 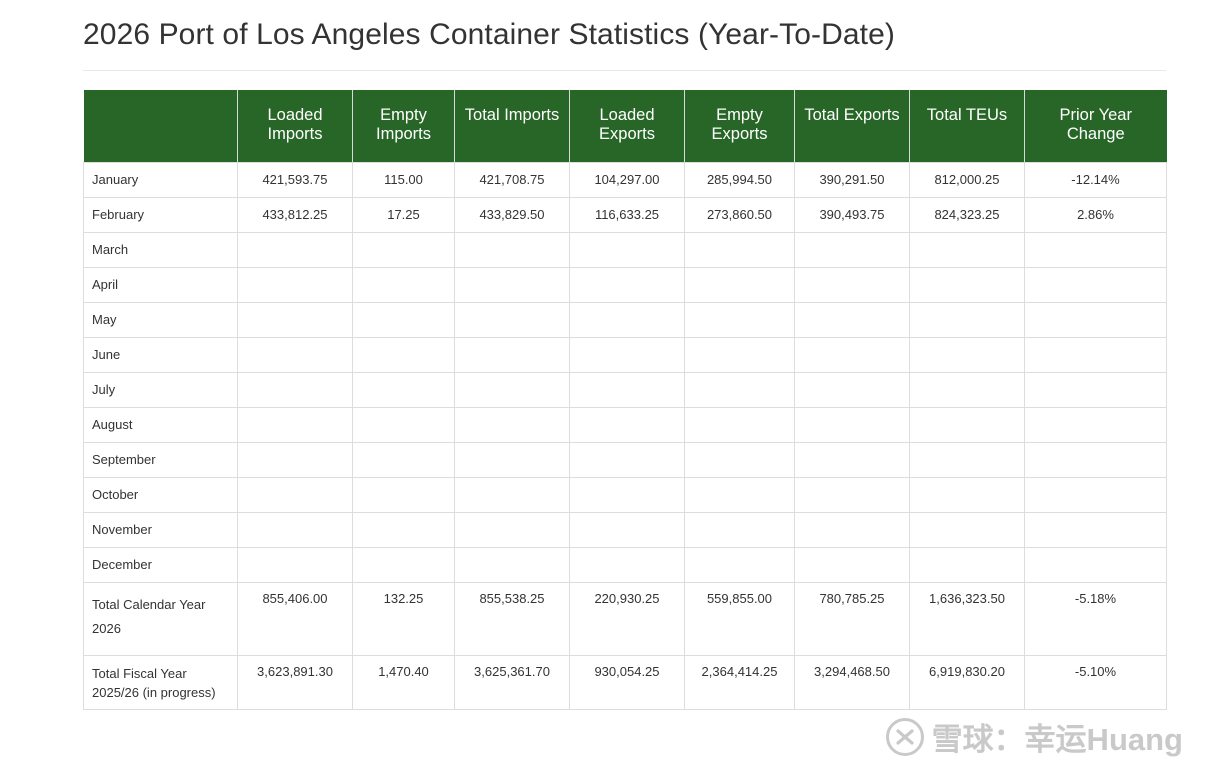 I want to click on table-row: December, so click(x=625, y=564).